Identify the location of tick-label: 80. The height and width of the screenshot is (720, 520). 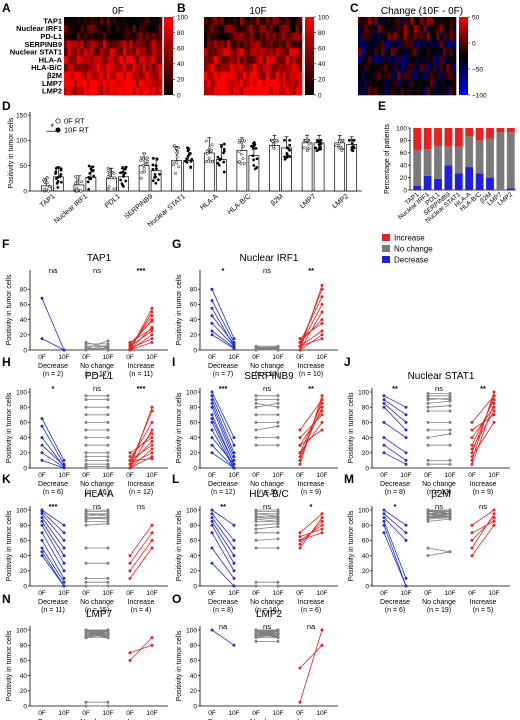
(24, 526).